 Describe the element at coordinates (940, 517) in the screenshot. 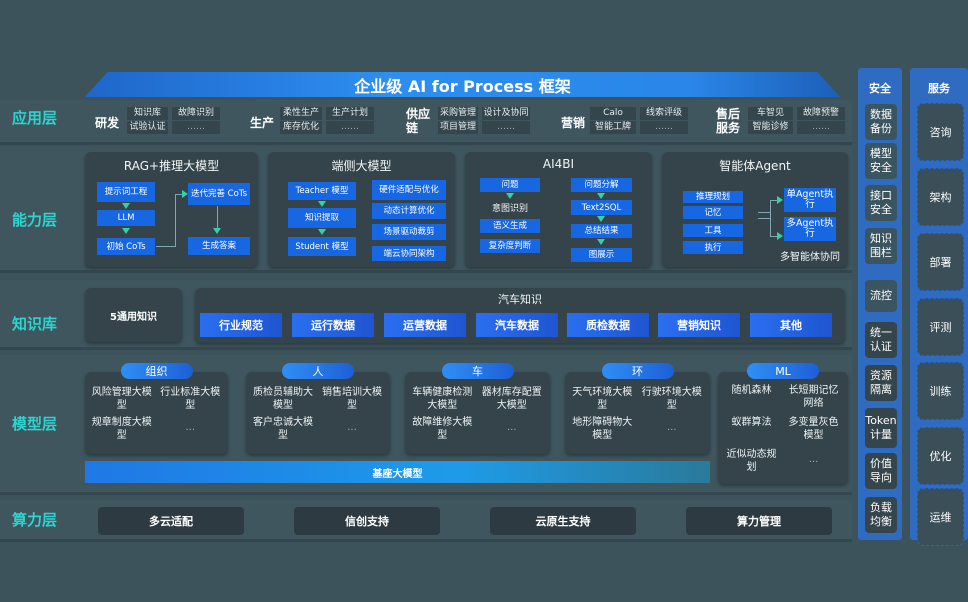

I see `service-item: 运维` at that location.